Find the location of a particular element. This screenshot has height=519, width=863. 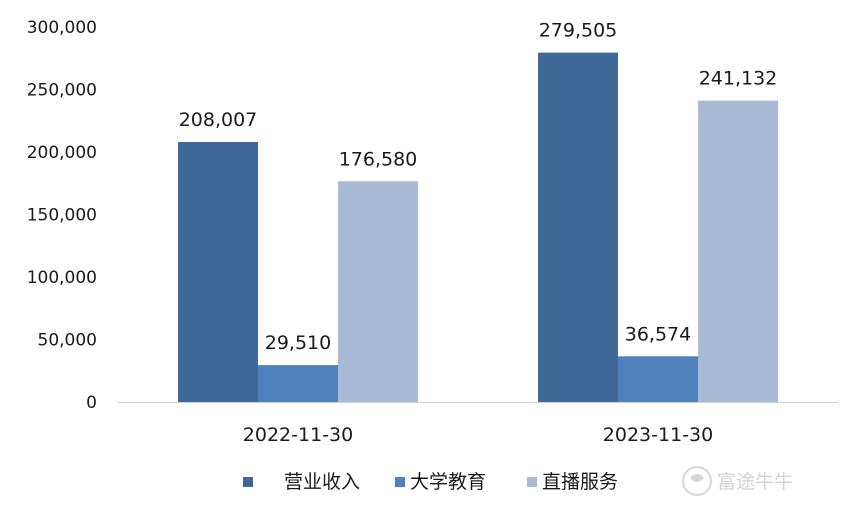

y-tick-label: 50,000 is located at coordinates (67, 341).